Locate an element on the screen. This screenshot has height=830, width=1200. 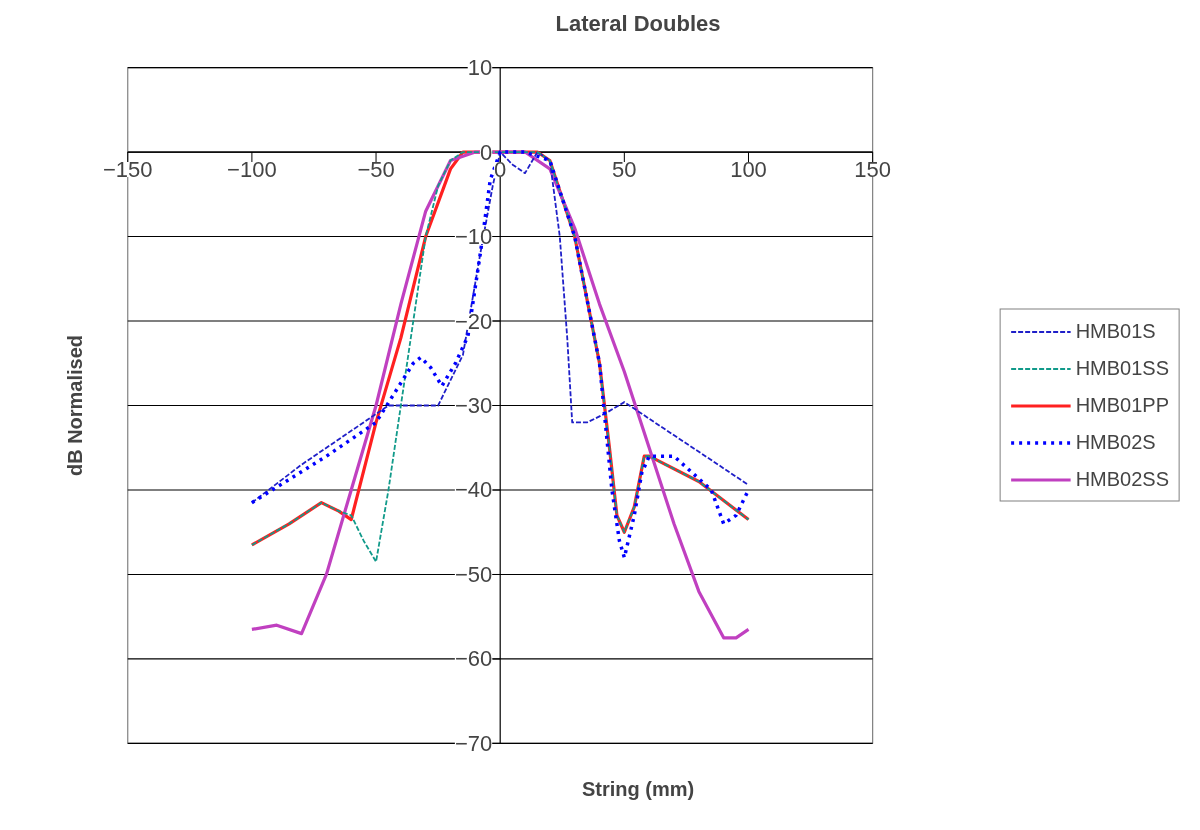
y-tick-label: −30 is located at coordinates (473, 405).